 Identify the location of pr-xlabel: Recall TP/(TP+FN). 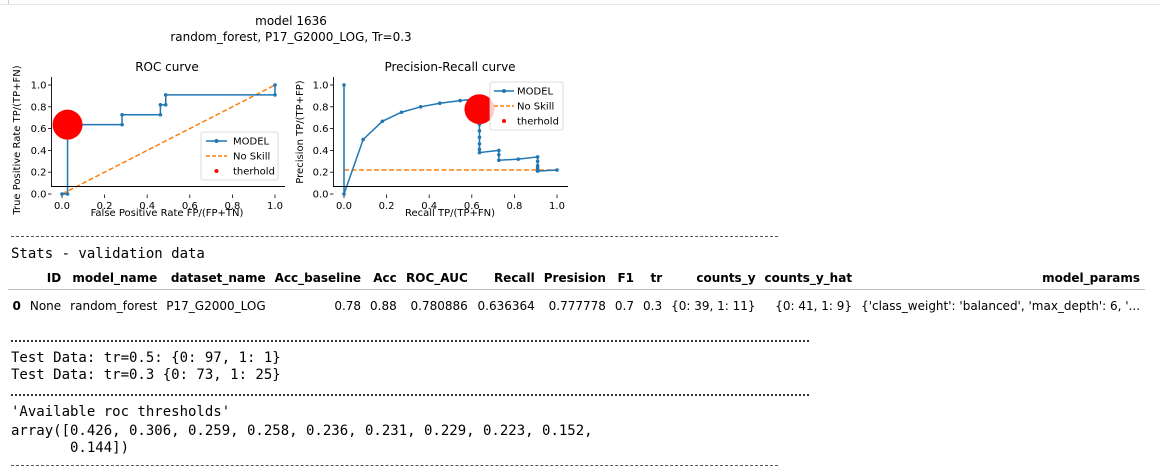
(450, 213).